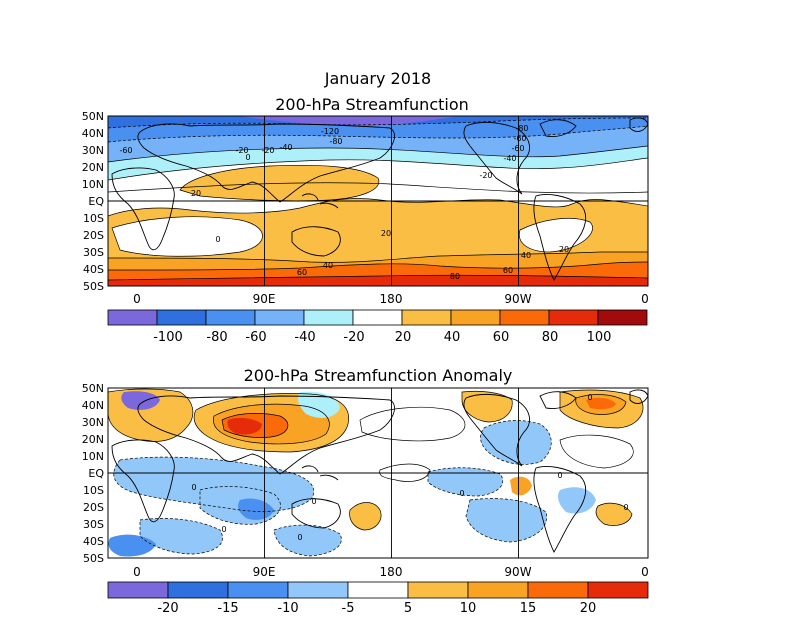 The height and width of the screenshot is (618, 800). Describe the element at coordinates (93, 235) in the screenshot. I see `top-lat-label: 20S` at that location.